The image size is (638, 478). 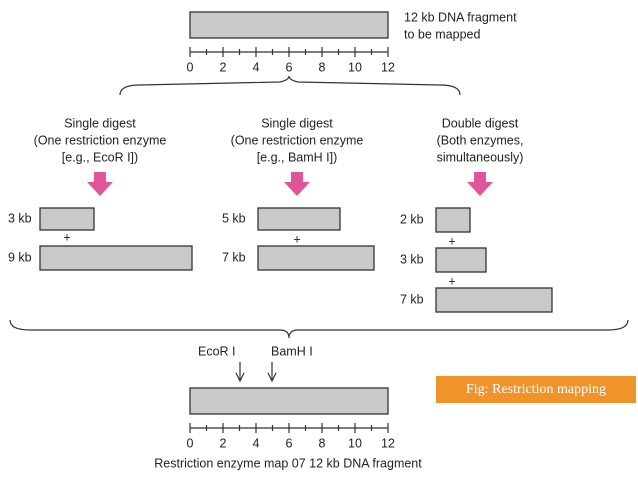 What do you see at coordinates (480, 140) in the screenshot?
I see `digest-title: (Both enzymes,` at bounding box center [480, 140].